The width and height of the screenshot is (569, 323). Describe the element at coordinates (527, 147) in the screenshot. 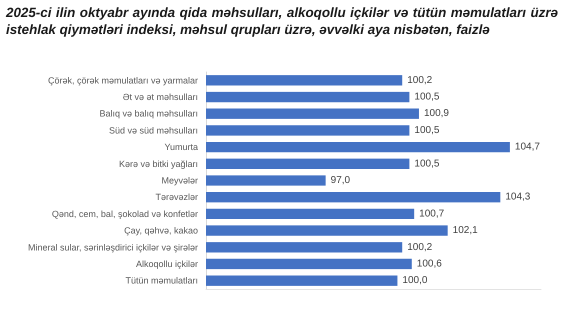

I see `data-label: 104,7` at that location.